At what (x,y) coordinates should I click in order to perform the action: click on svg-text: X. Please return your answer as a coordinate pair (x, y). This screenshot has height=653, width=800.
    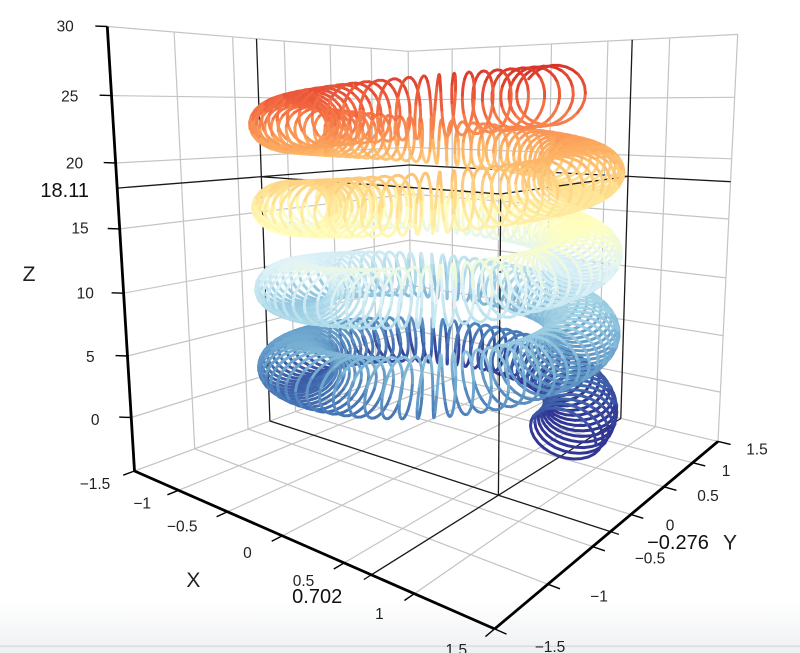
    Looking at the image, I should click on (193, 580).